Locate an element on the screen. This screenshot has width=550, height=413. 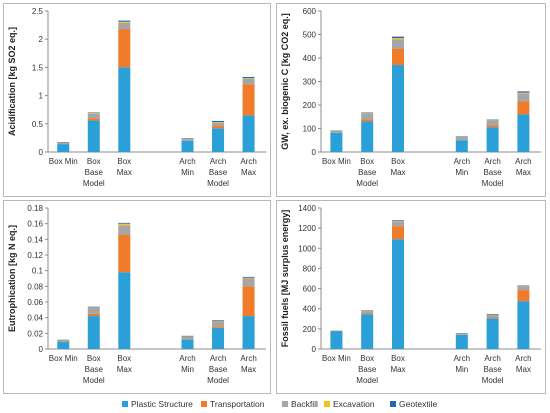
x-category-label: Min is located at coordinates (187, 369).